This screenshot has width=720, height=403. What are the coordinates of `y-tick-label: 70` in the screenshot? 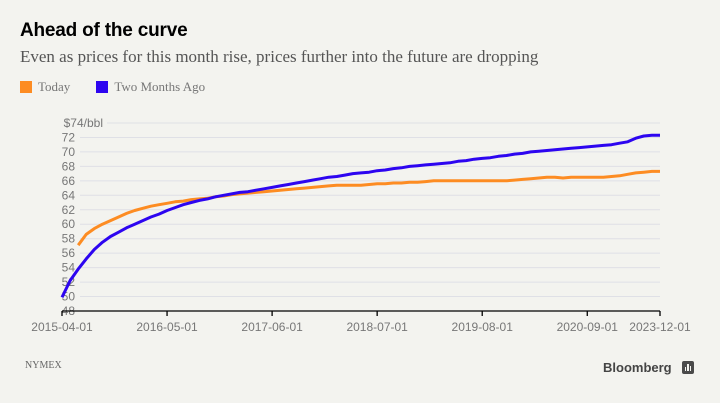 It's located at (69, 152).